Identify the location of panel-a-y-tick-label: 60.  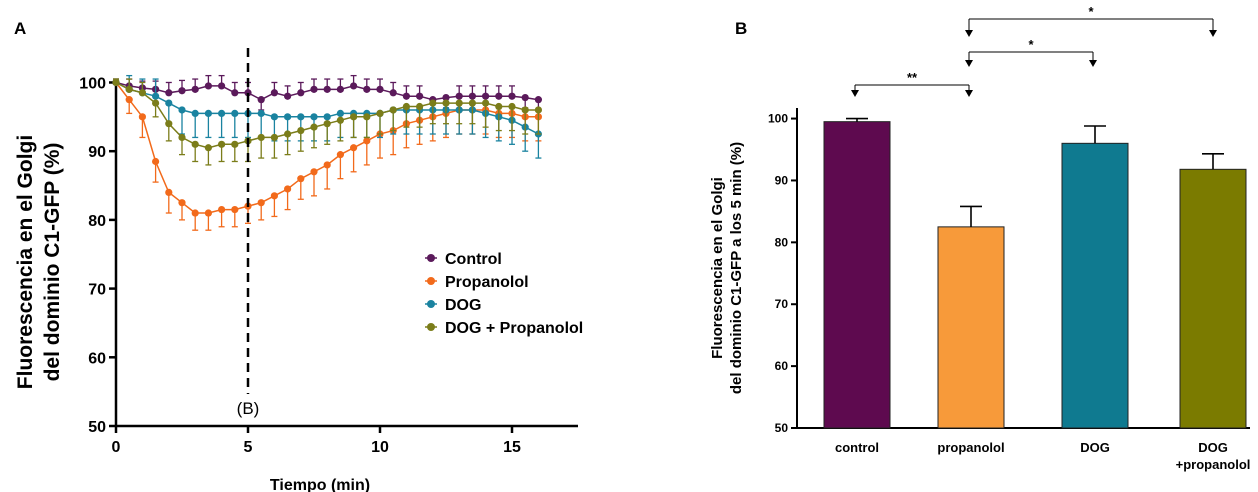
(97, 358).